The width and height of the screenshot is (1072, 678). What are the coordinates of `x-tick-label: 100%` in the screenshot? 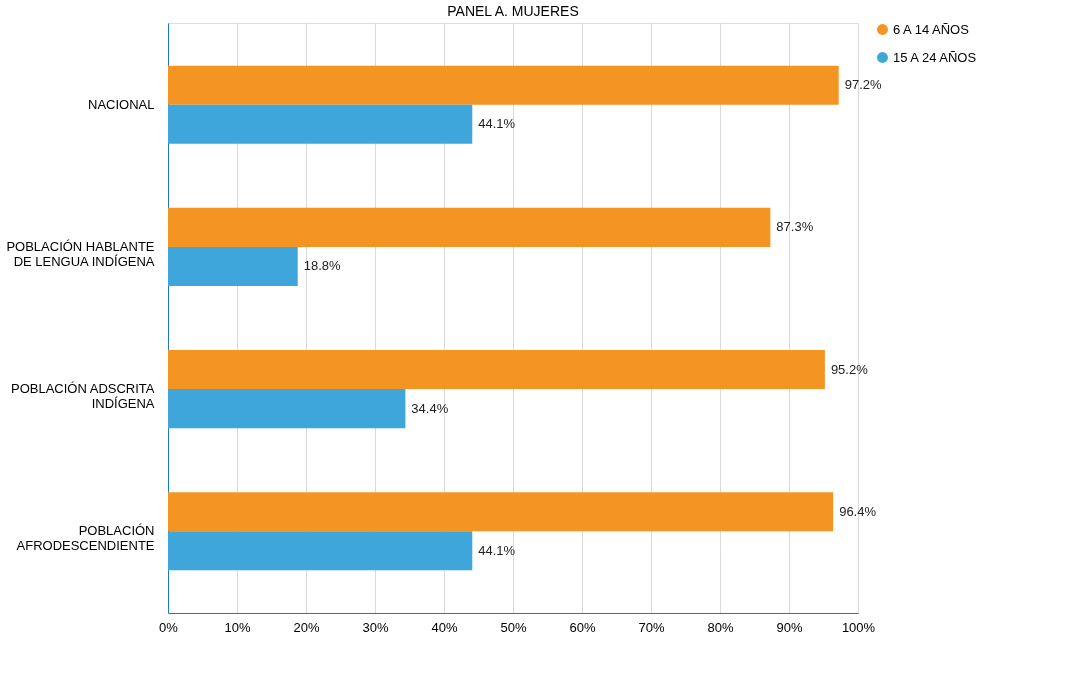 It's located at (858, 627).